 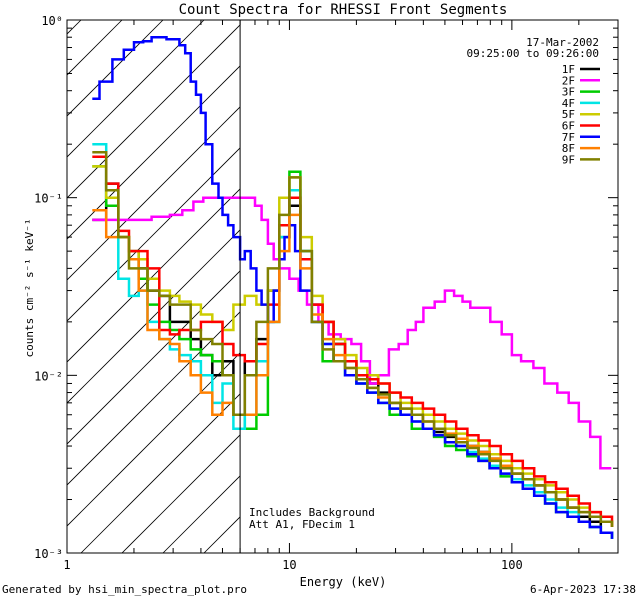 What do you see at coordinates (568, 103) in the screenshot?
I see `legend-label: 4F` at bounding box center [568, 103].